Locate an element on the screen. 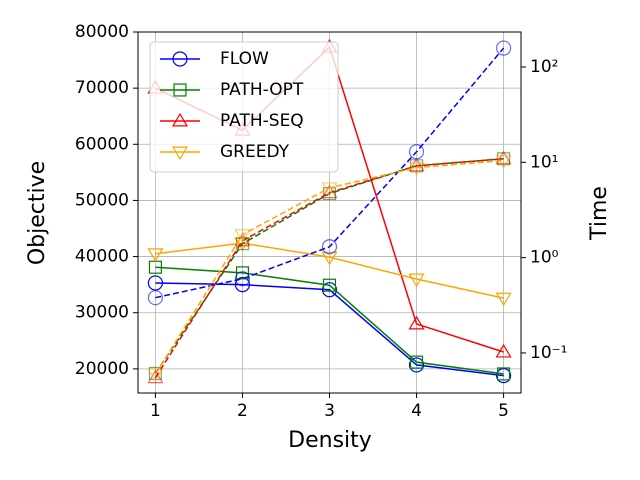 This screenshot has height=480, width=640. y2-axis-label: Time is located at coordinates (599, 213).